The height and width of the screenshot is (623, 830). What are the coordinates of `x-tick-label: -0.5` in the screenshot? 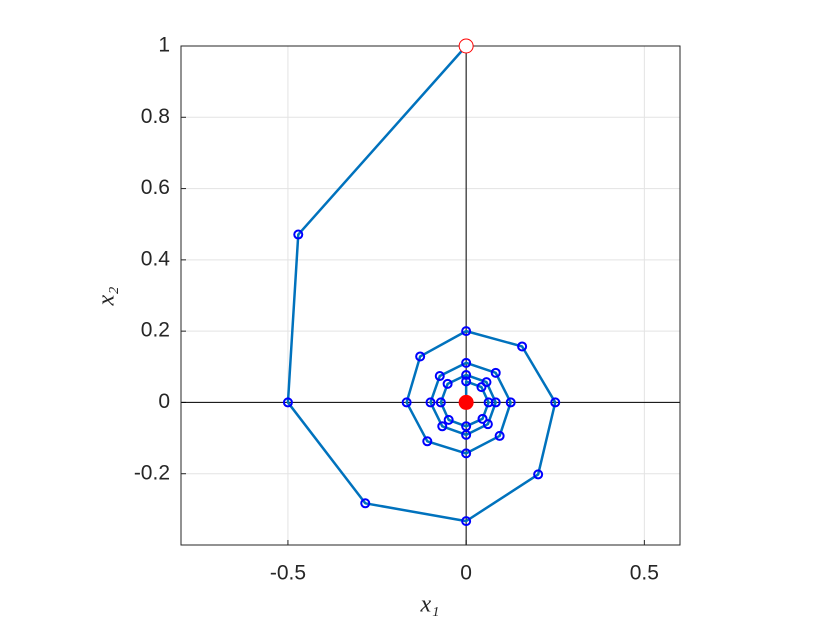 It's located at (288, 573).